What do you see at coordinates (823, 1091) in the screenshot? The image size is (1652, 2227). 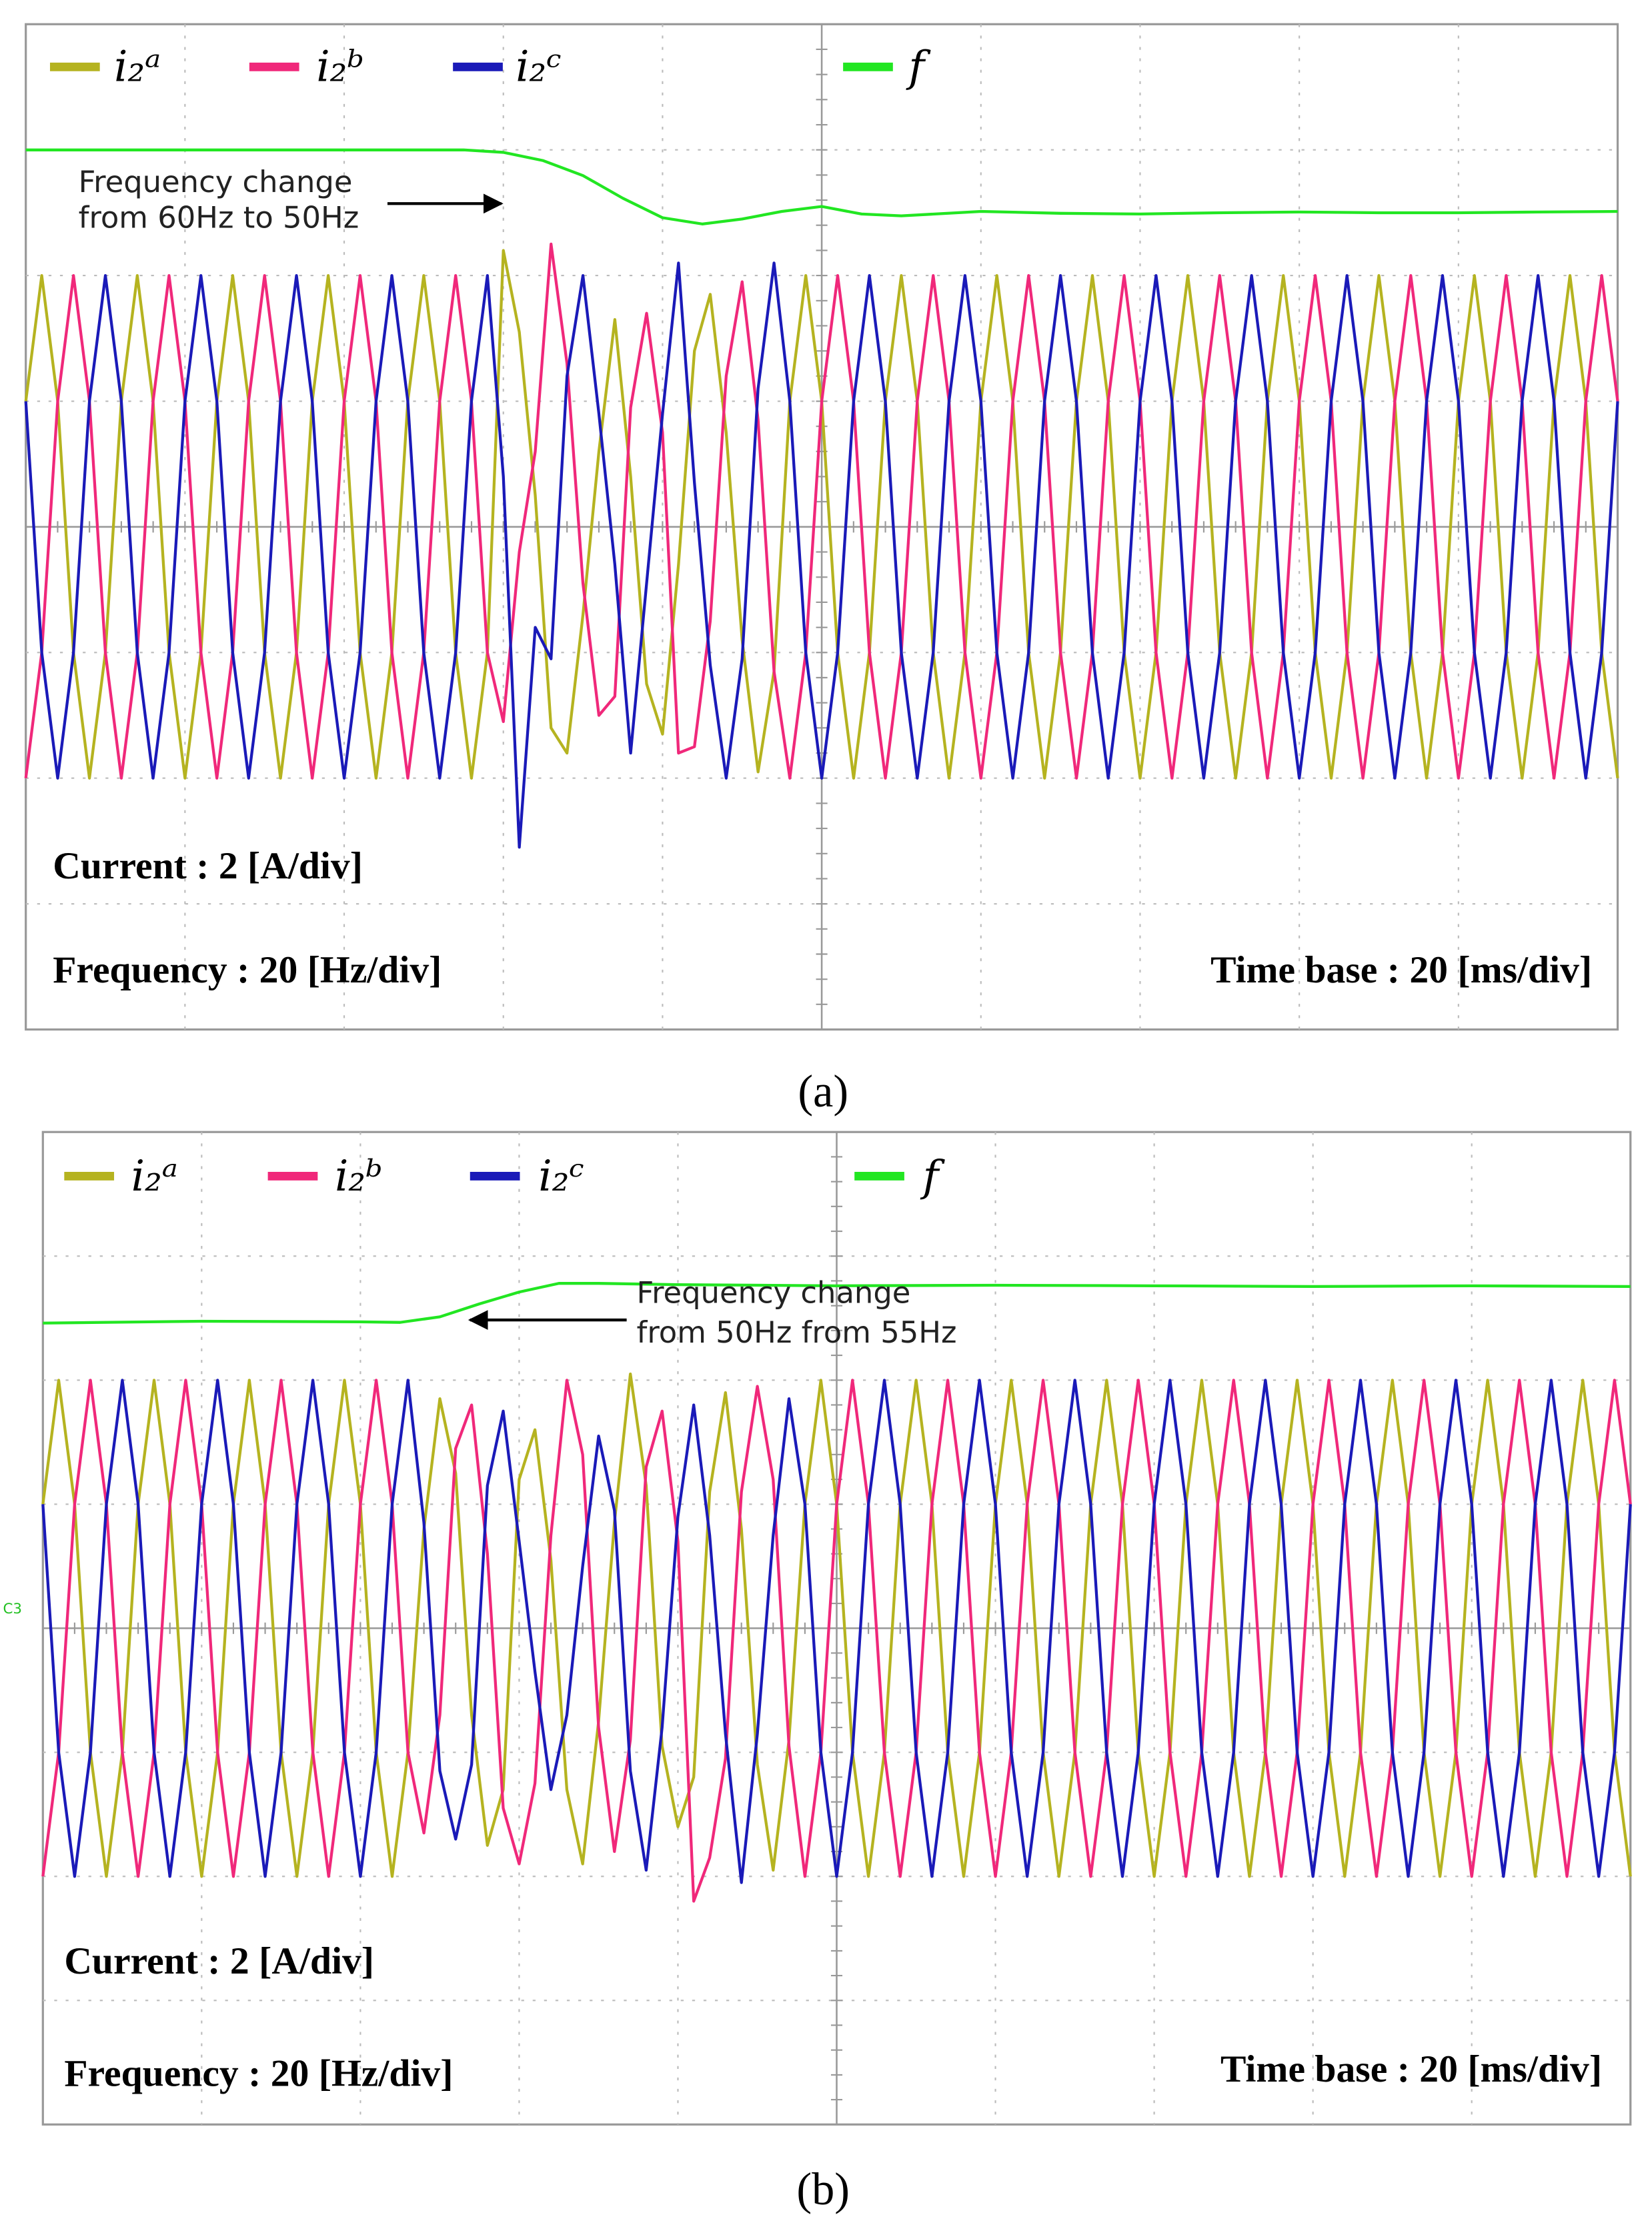 I see `panel-caption: (a)` at bounding box center [823, 1091].